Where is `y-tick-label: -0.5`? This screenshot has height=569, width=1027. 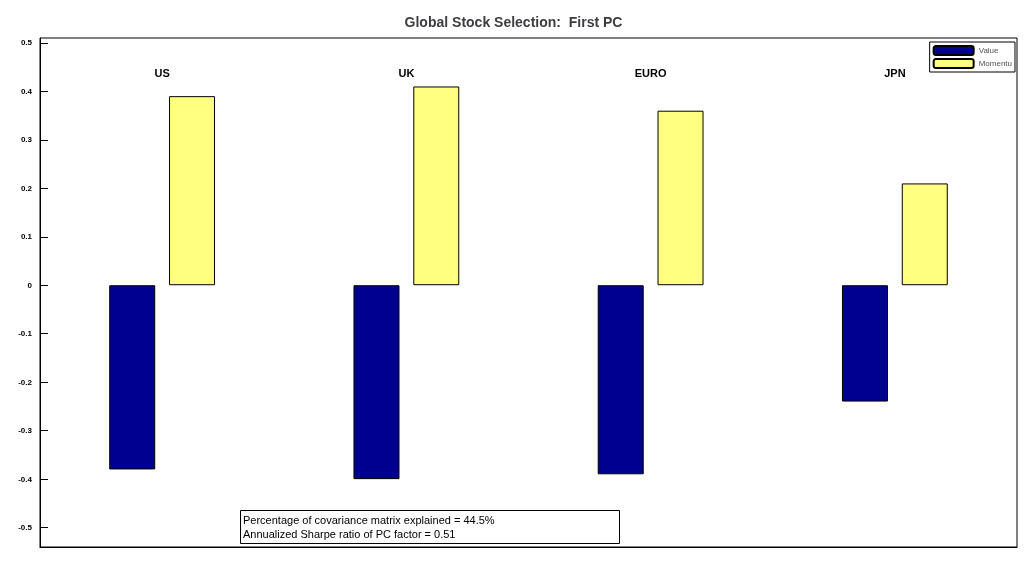 y-tick-label: -0.5 is located at coordinates (25, 528).